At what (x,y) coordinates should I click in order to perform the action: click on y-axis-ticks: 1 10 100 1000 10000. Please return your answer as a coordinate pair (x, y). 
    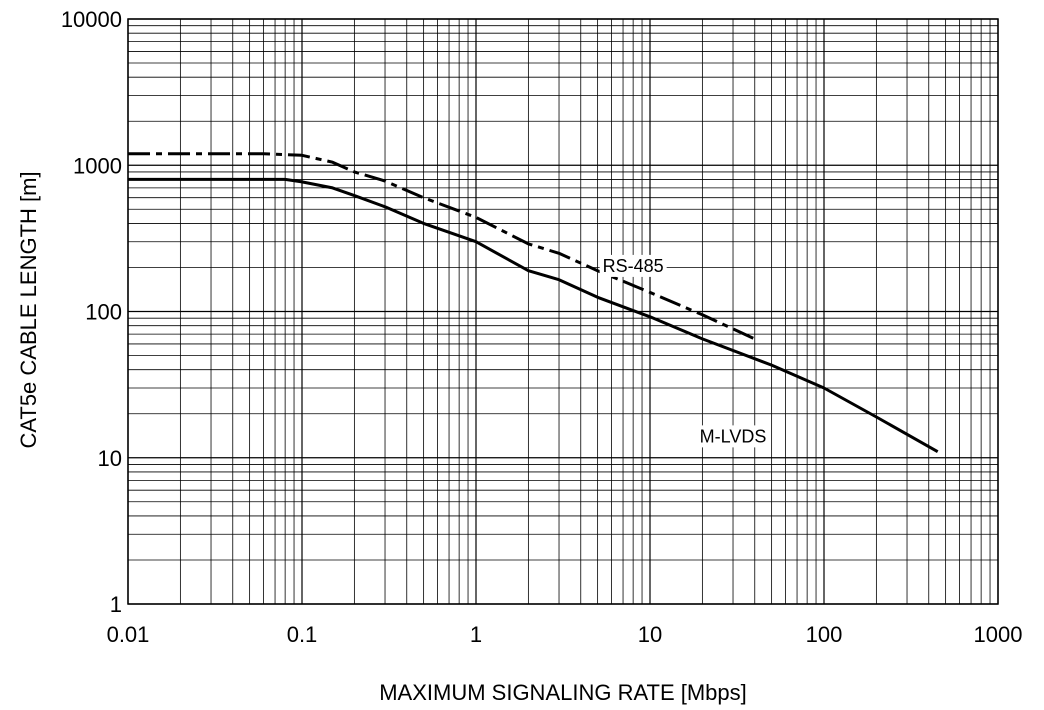
    Looking at the image, I should click on (91, 312).